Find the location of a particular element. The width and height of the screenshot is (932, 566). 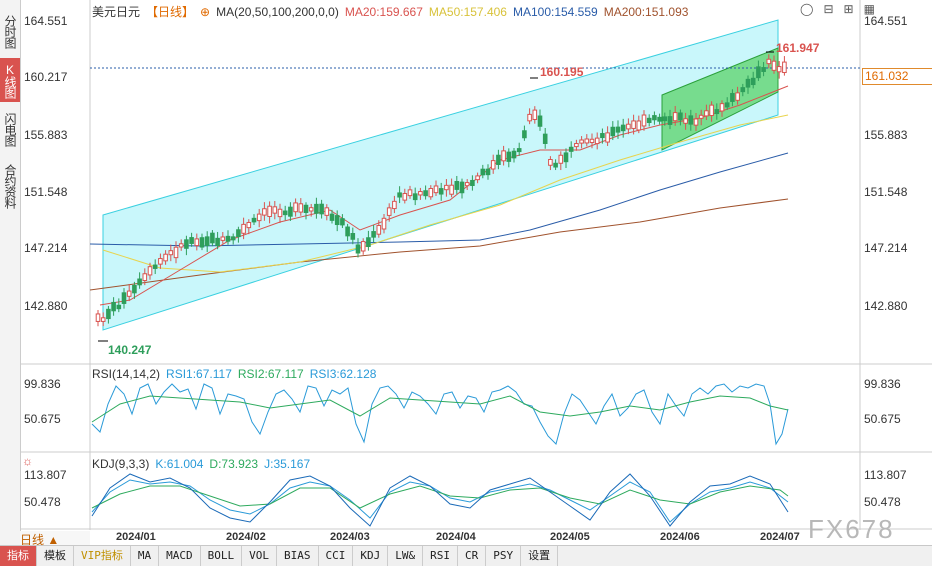

tab-vip-indicators: VIP指标 is located at coordinates (102, 556).